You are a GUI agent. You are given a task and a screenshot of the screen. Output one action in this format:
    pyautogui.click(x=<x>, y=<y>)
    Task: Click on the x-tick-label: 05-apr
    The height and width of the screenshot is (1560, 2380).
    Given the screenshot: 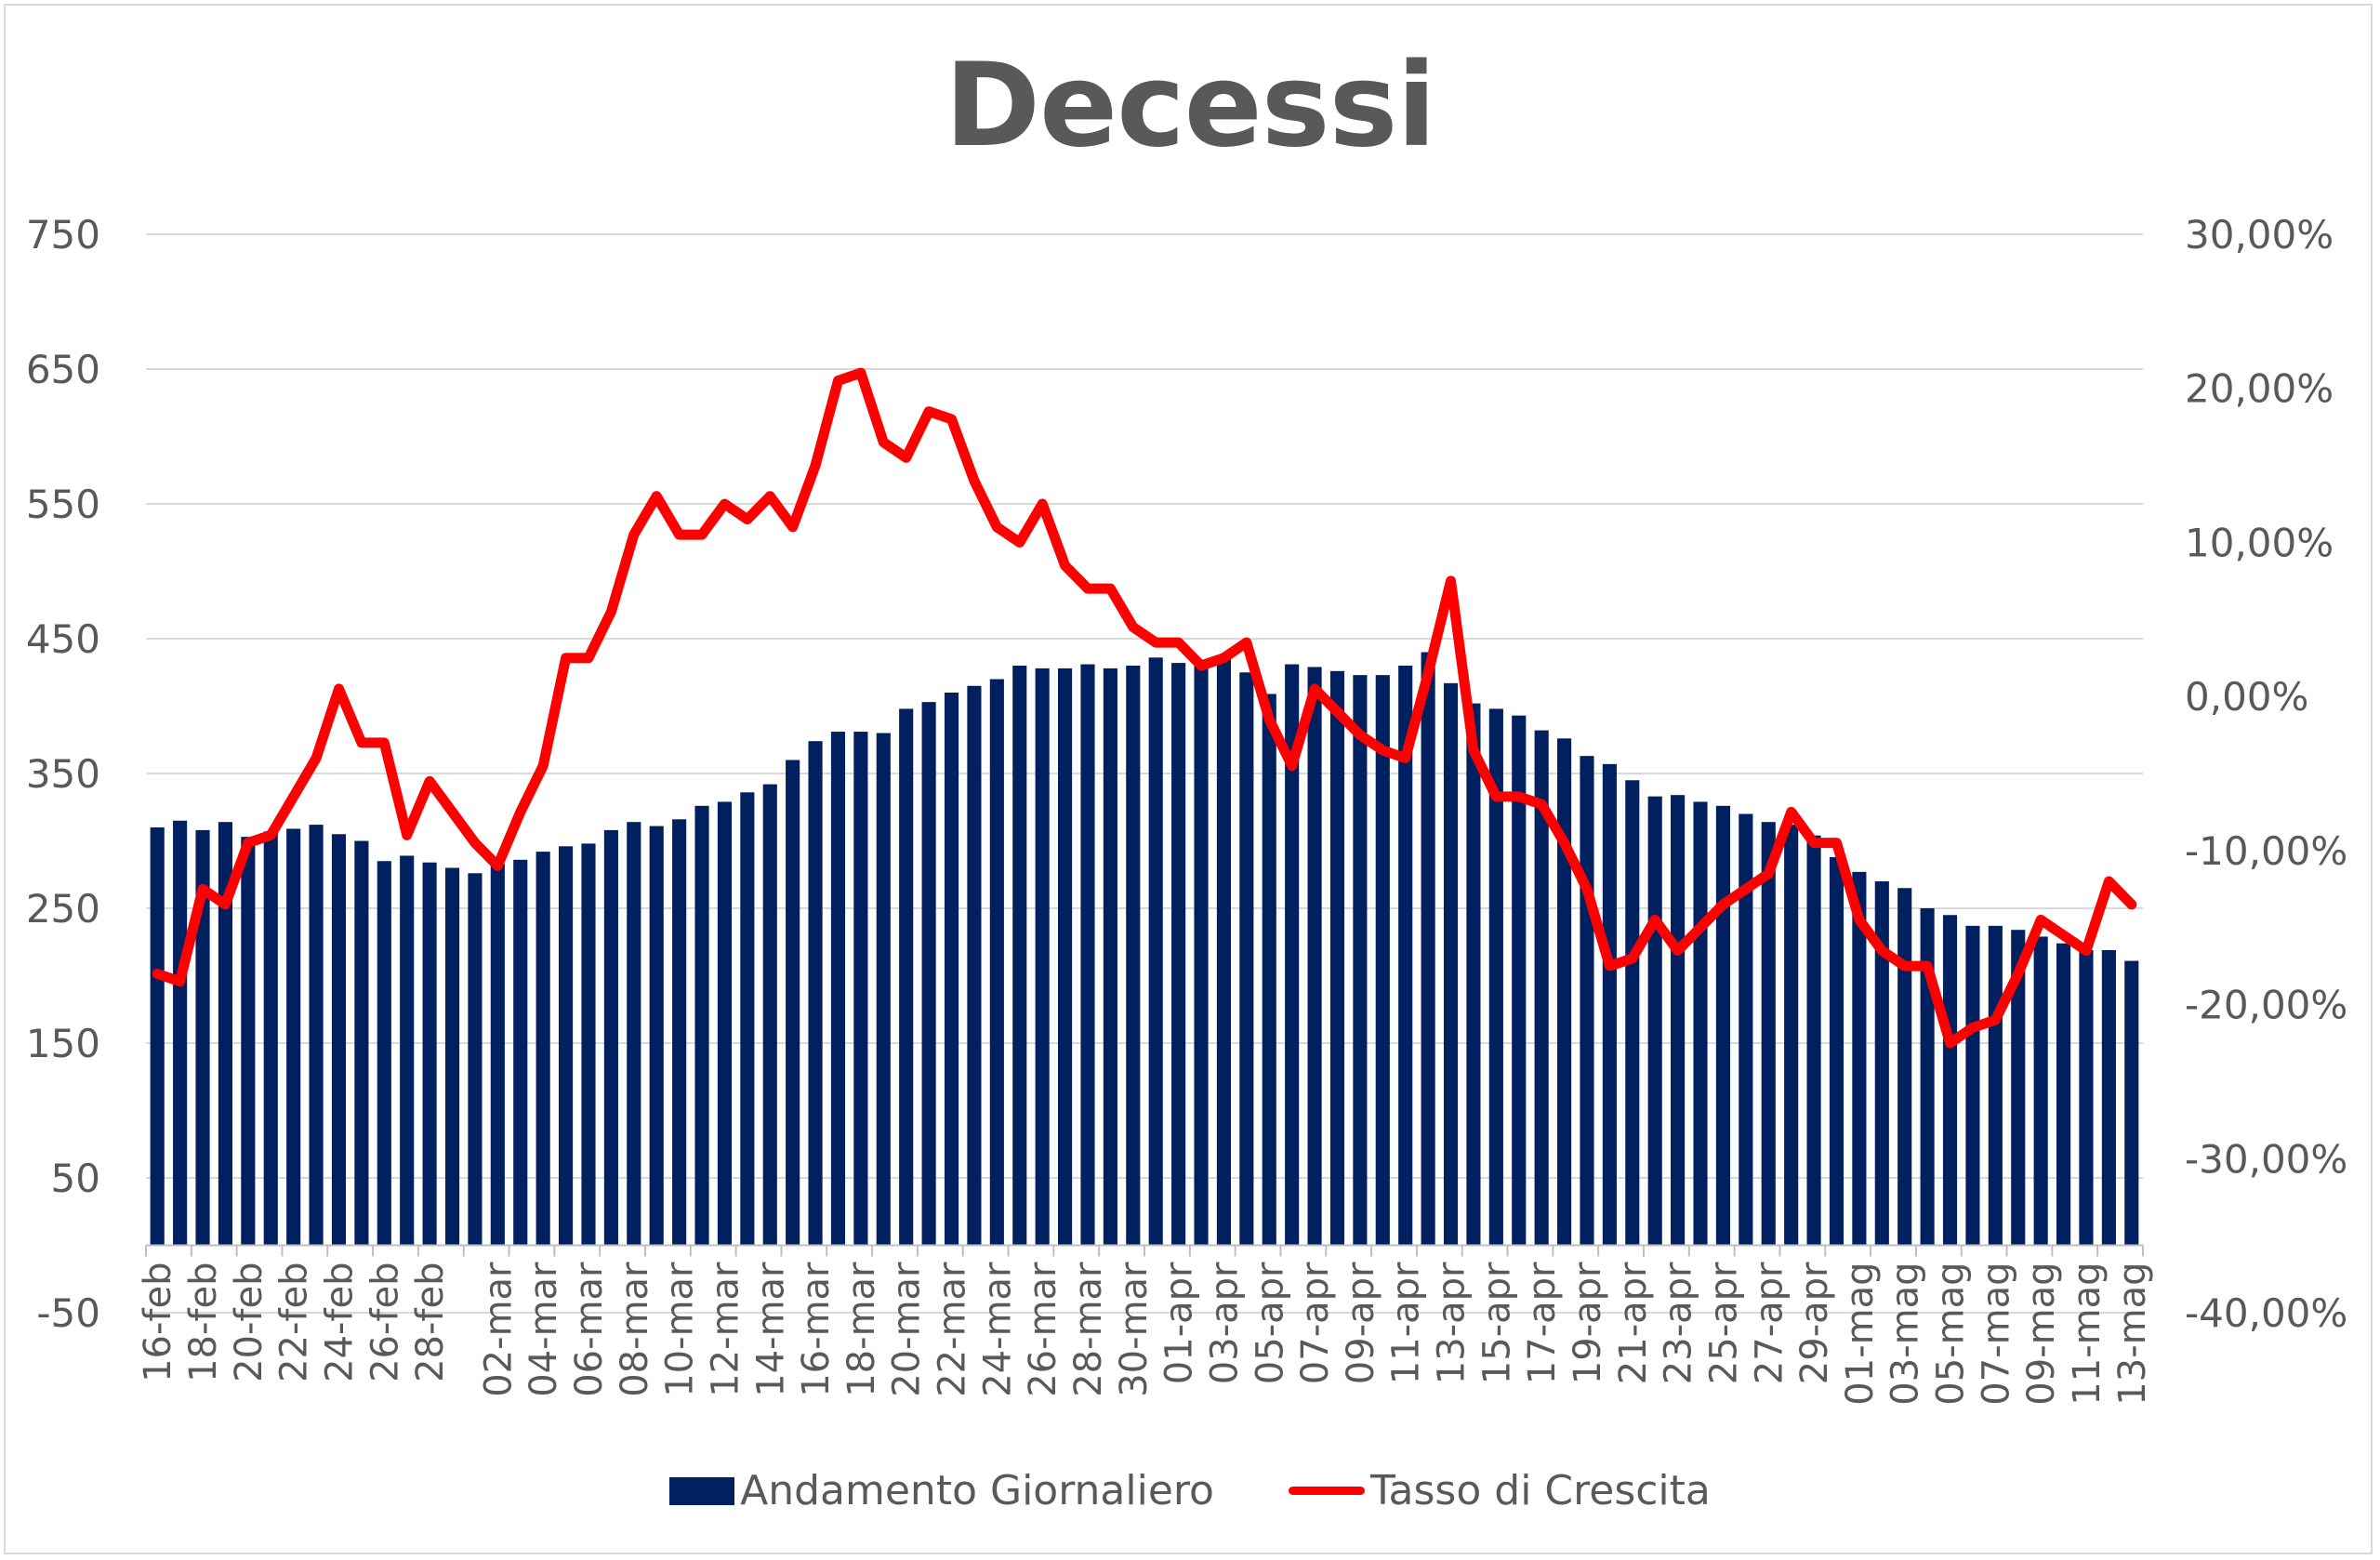 What is the action you would take?
    pyautogui.click(x=1270, y=1323)
    